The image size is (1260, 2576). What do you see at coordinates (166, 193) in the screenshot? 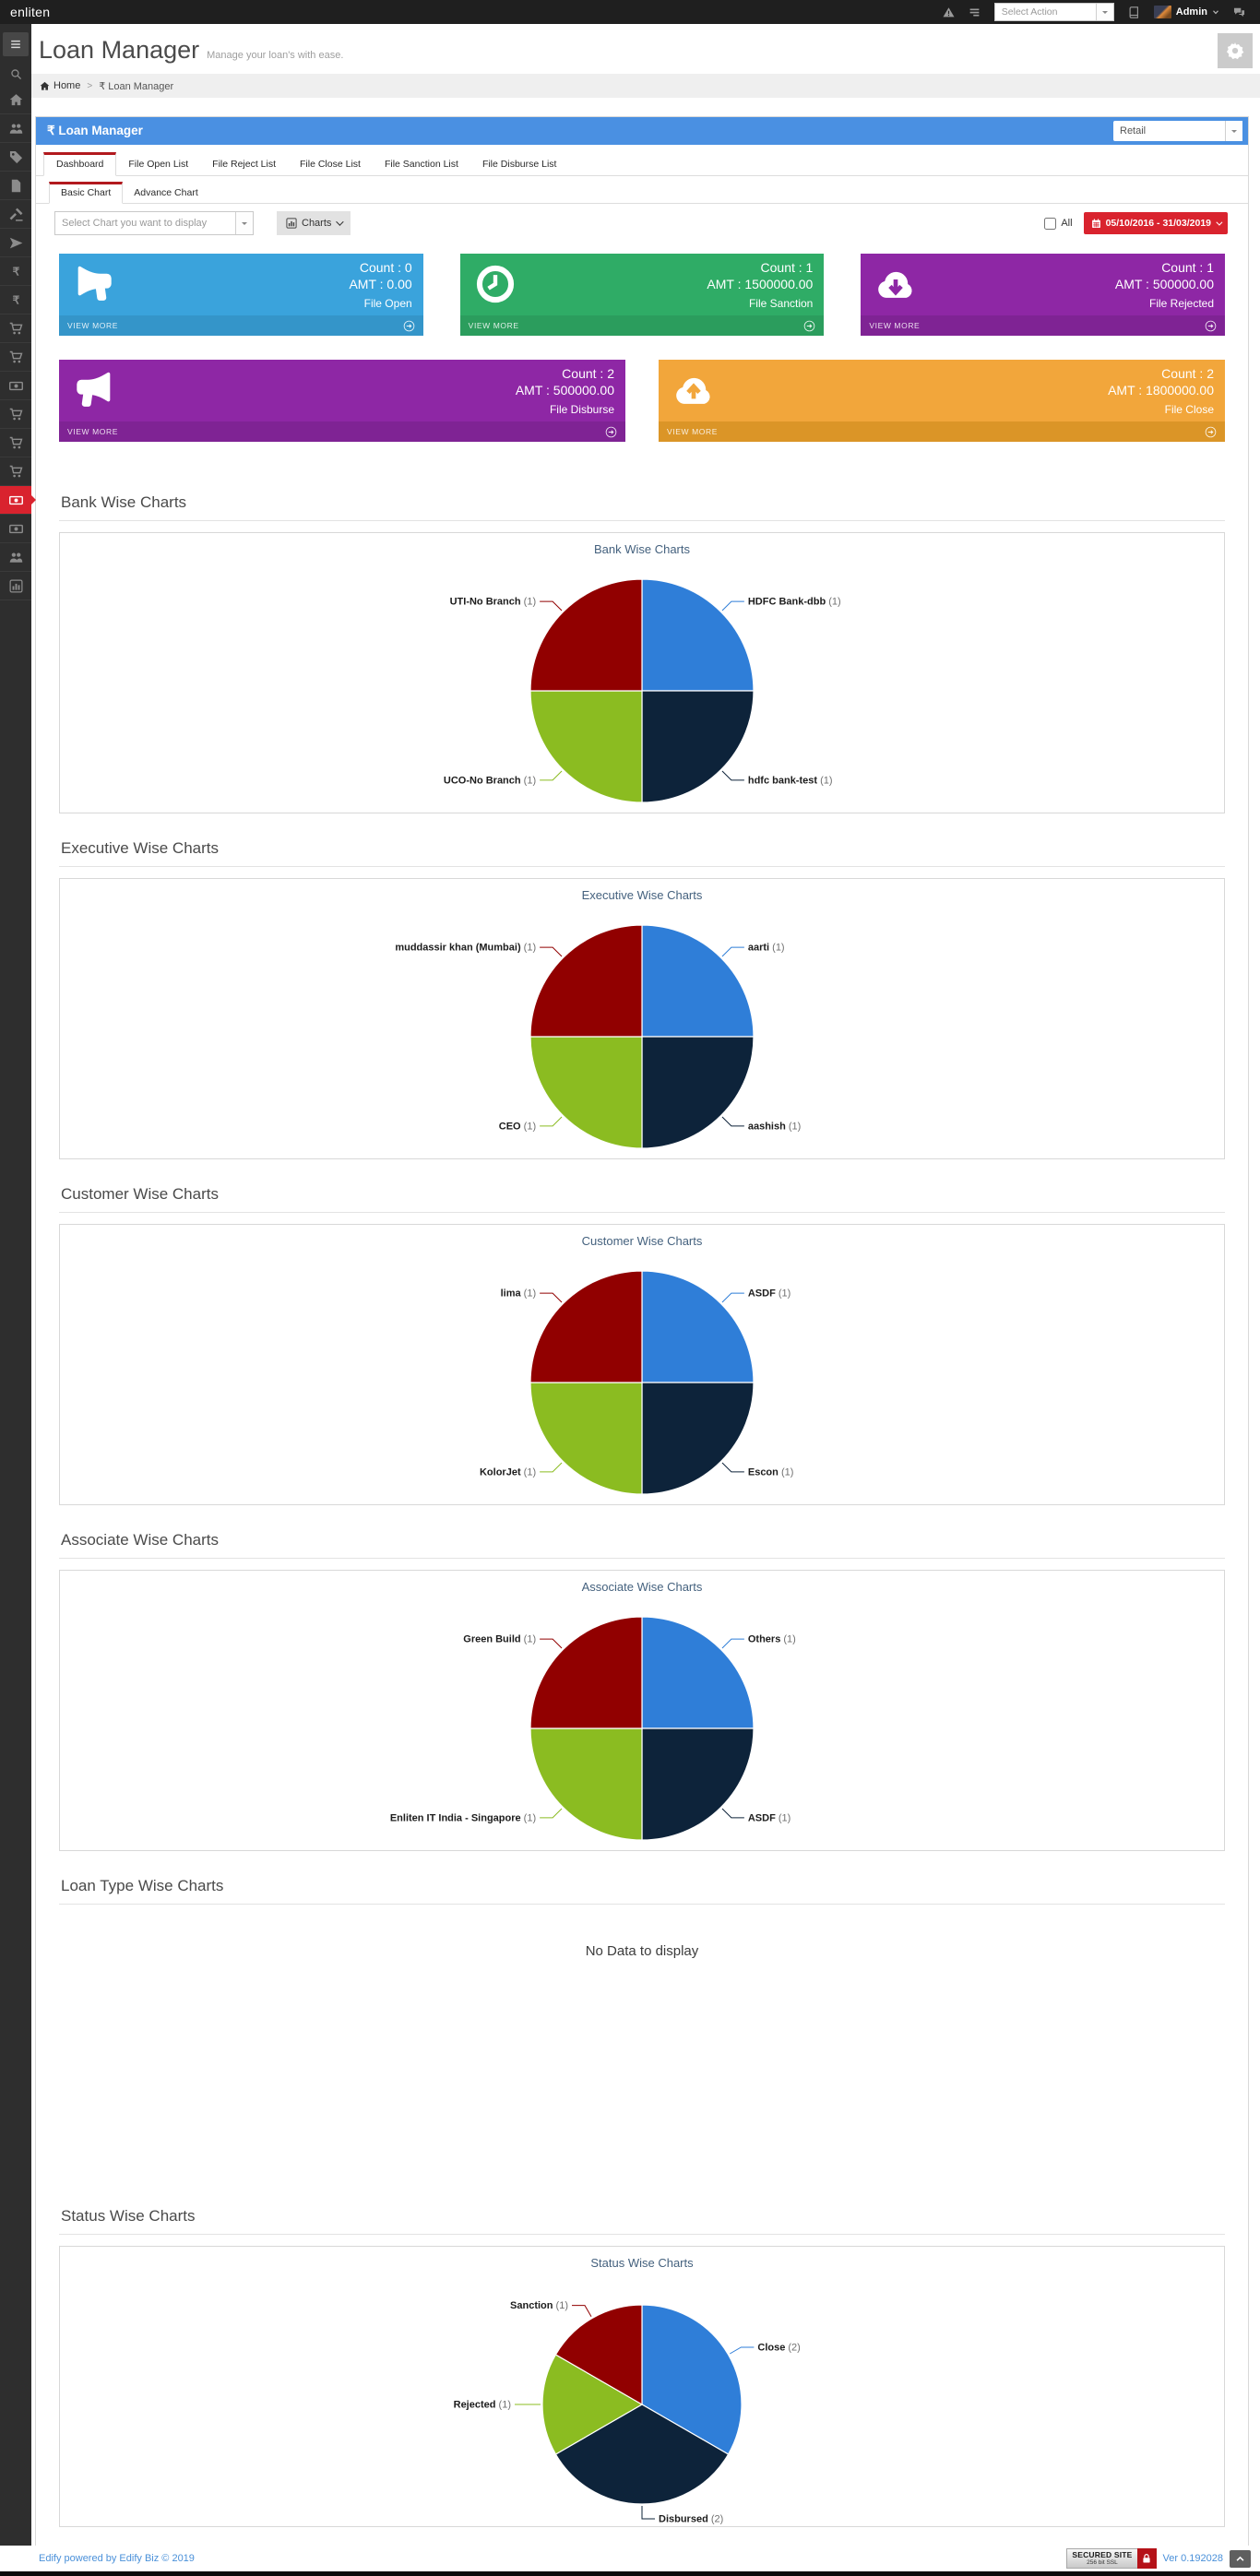
I see `subtab-advance-chart: Advance Chart` at bounding box center [166, 193].